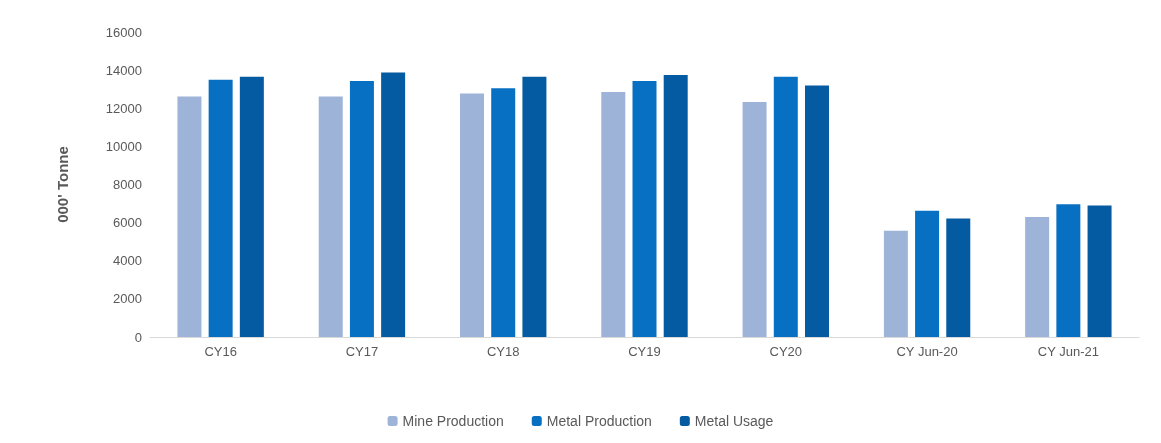  What do you see at coordinates (62, 184) in the screenshot?
I see `y-axis-title: 000' Tonne` at bounding box center [62, 184].